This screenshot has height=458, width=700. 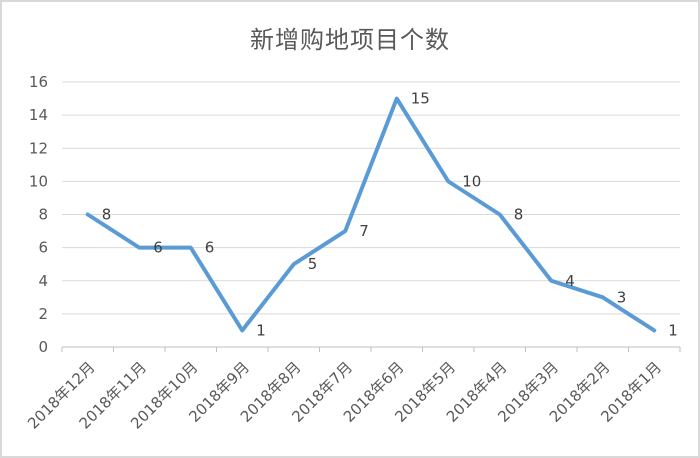 I want to click on y-tick-label: 8, so click(x=43, y=215).